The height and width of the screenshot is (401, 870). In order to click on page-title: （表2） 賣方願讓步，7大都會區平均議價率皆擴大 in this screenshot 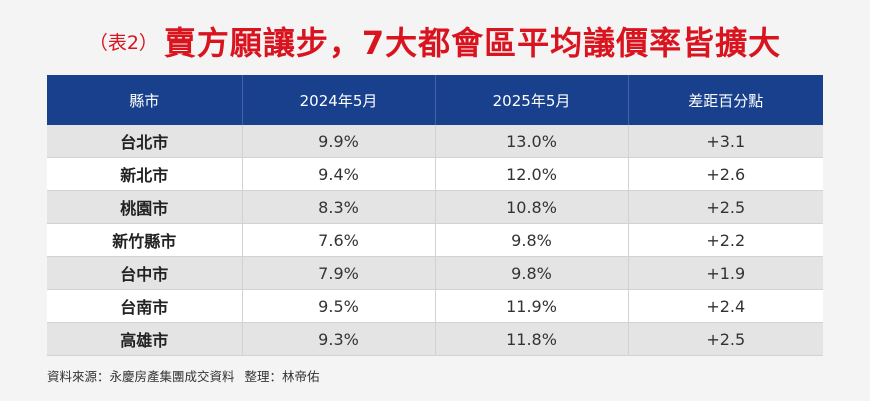, I will do `click(435, 41)`.